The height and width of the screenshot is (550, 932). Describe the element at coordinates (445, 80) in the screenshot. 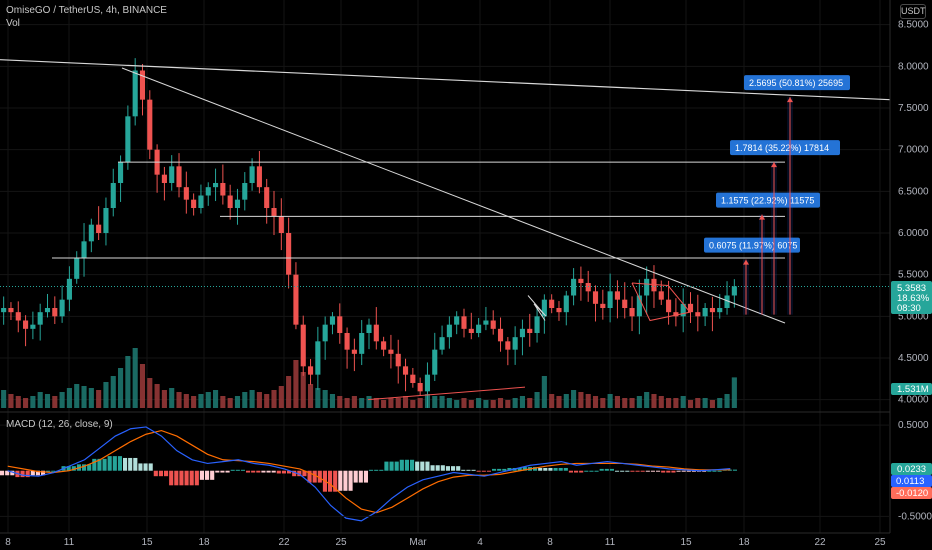

I see `trendline-upper` at that location.